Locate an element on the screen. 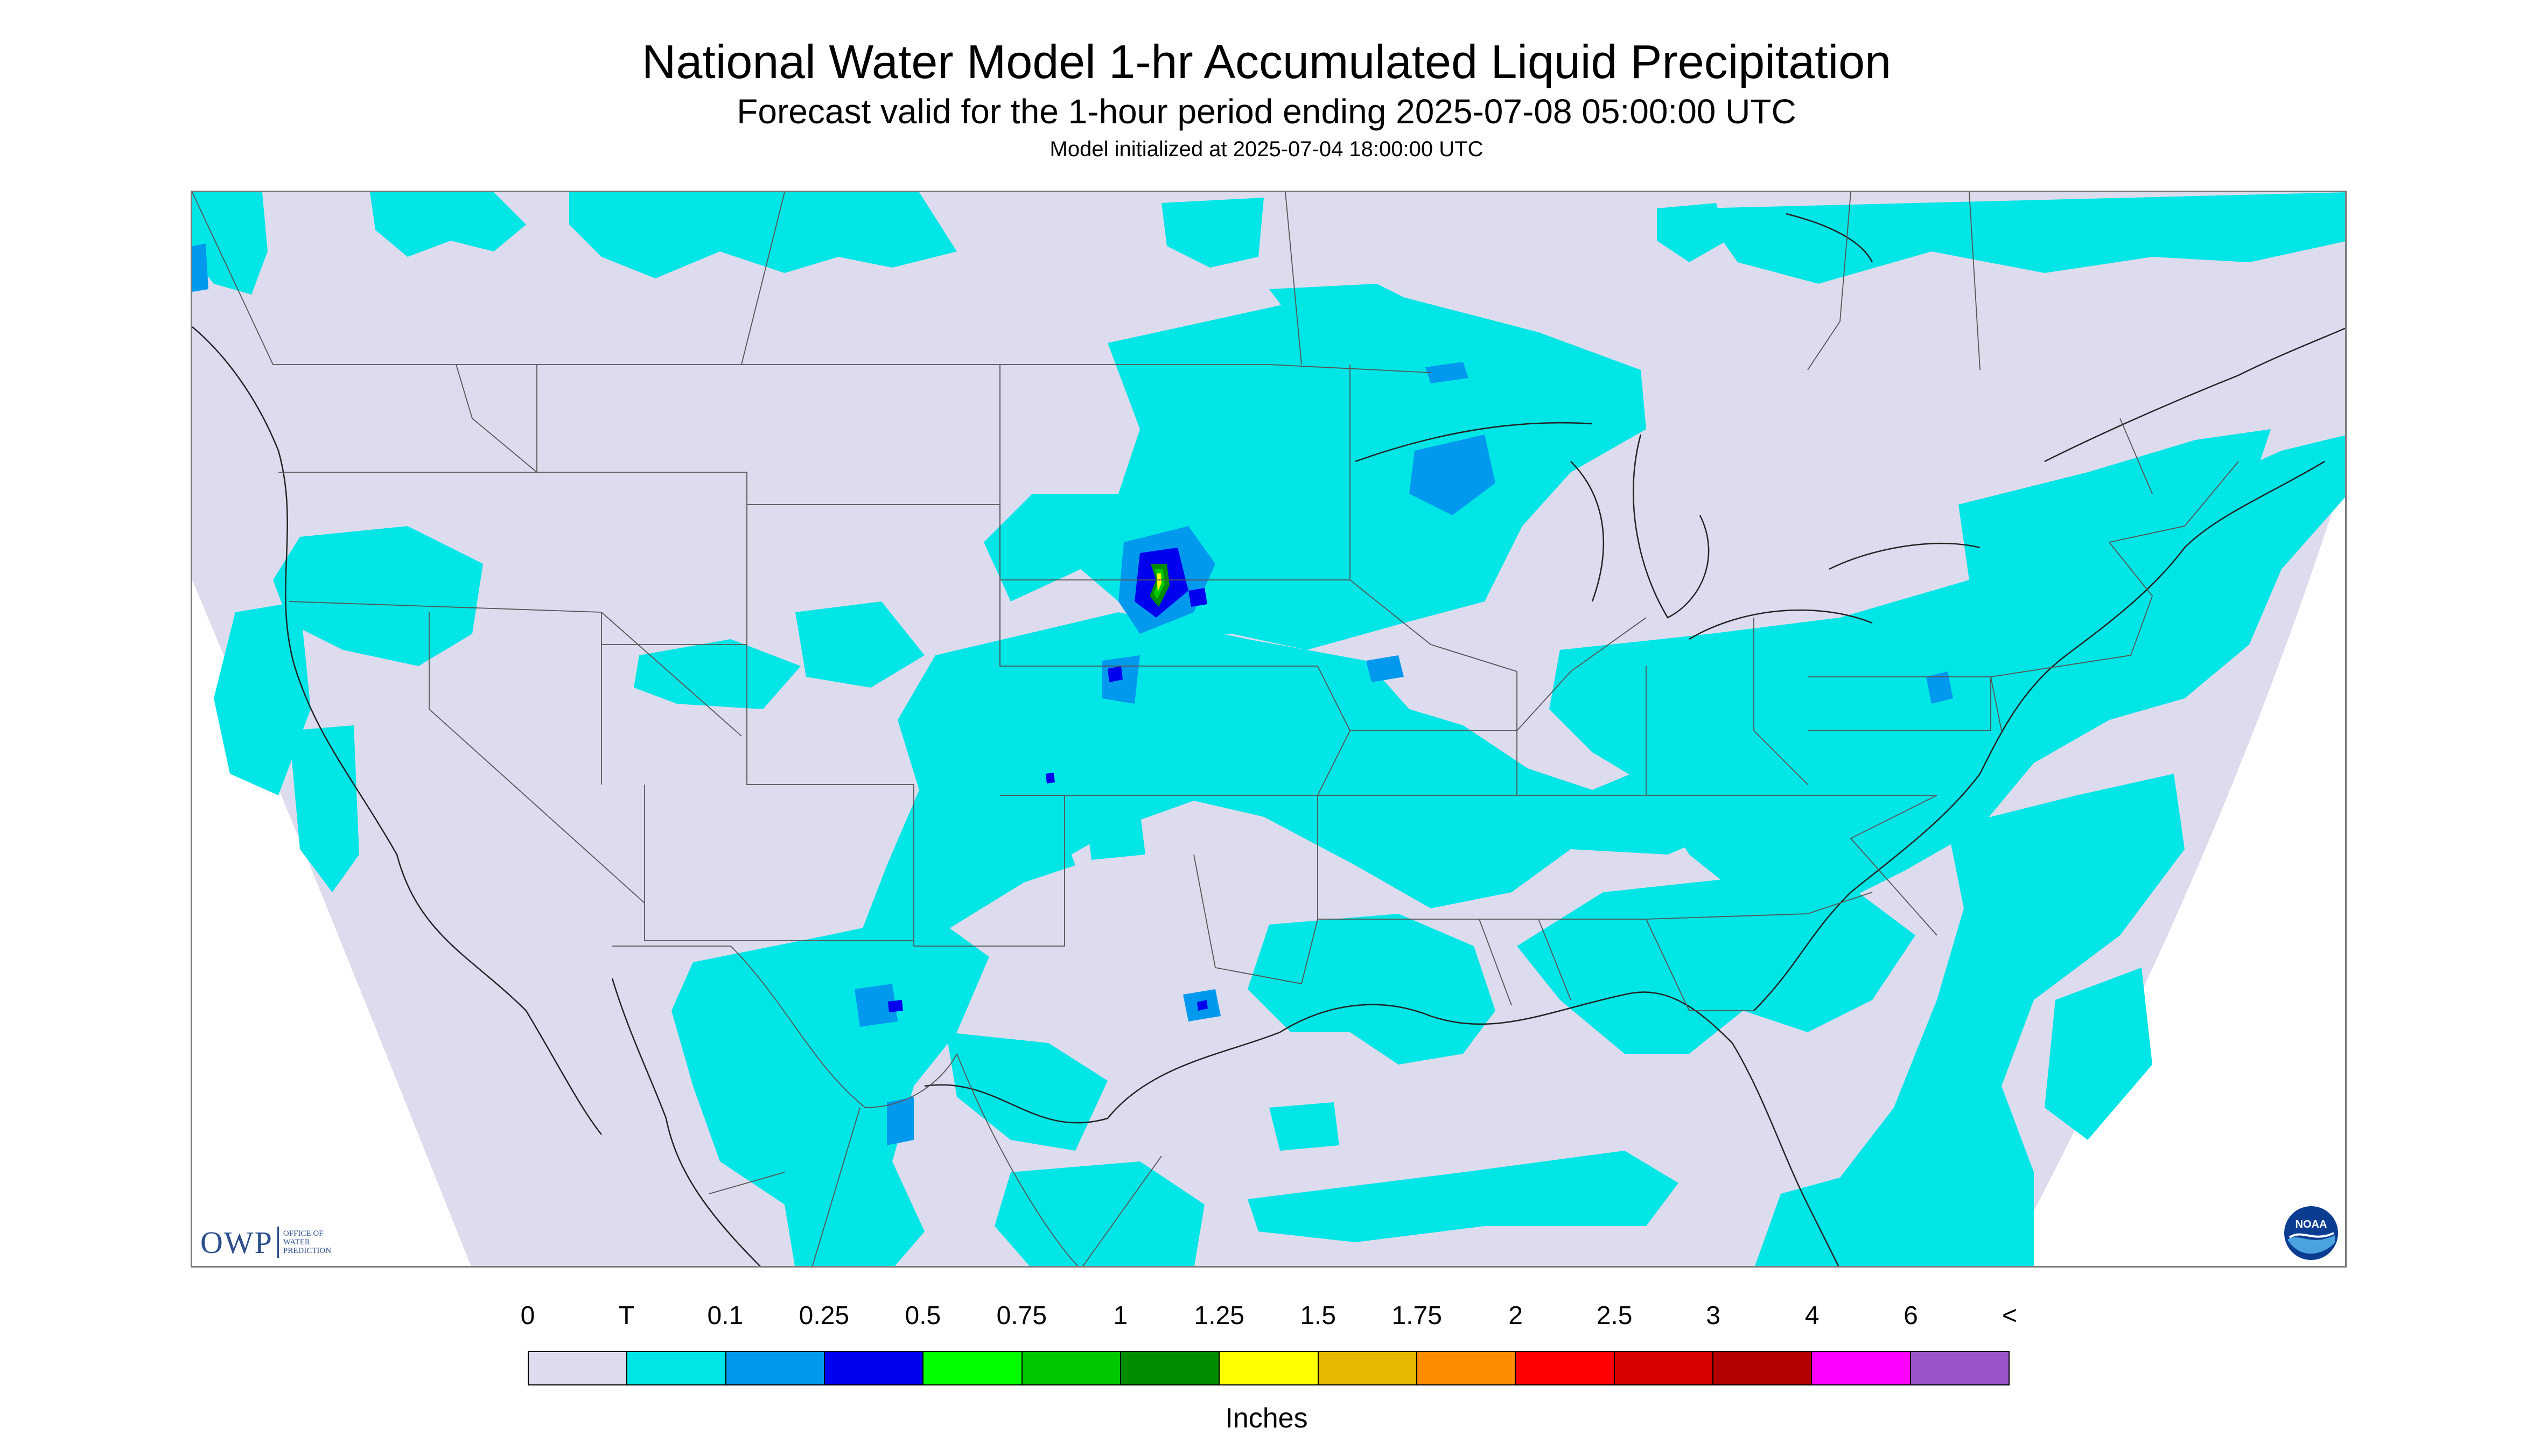 Image resolution: width=2533 pixels, height=1456 pixels. legend-tick-label: < is located at coordinates (2010, 1315).